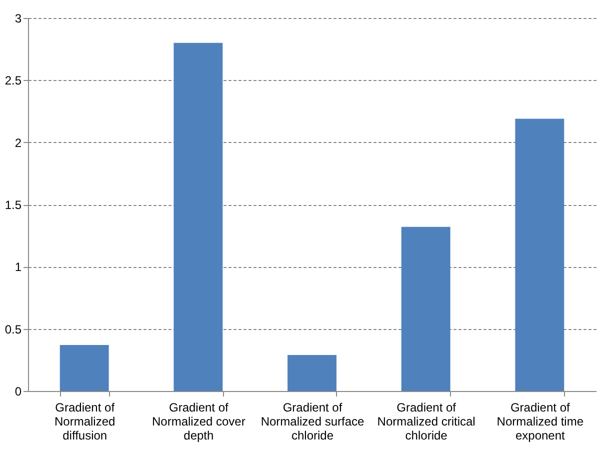 The width and height of the screenshot is (610, 450). I want to click on y-tick-label: 1.5, so click(13, 205).